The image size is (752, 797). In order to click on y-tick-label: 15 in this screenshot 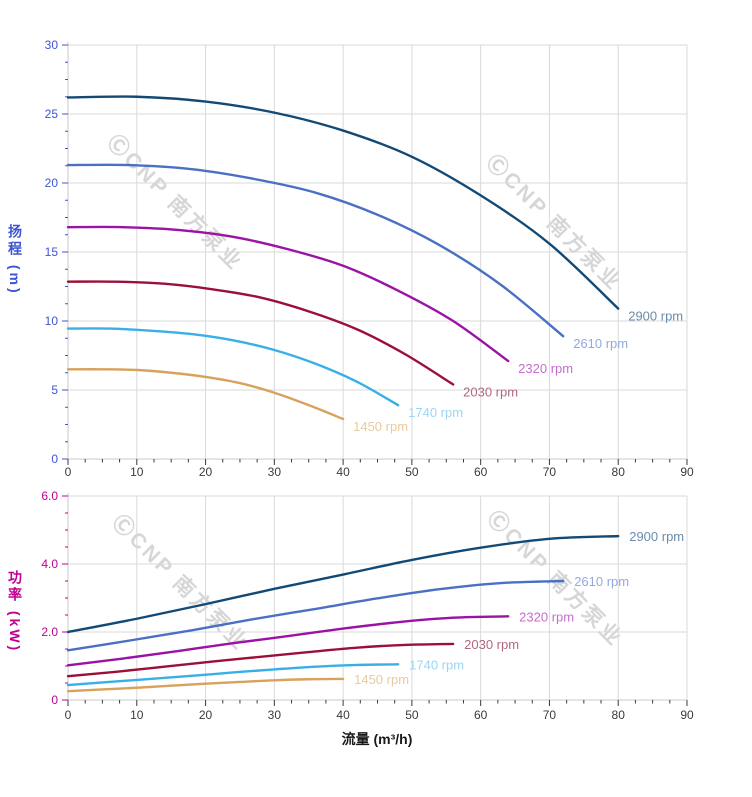, I will do `click(52, 252)`.